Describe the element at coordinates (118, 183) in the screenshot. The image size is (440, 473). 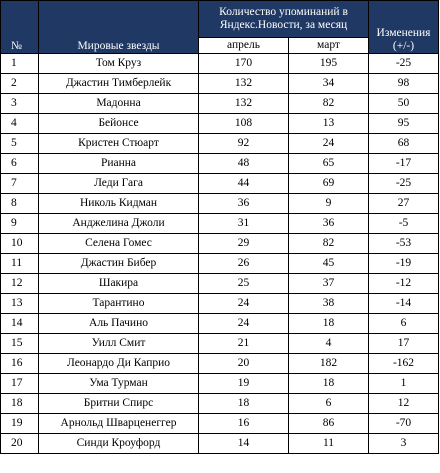
I see `cell-star-name: Леди Гага` at that location.